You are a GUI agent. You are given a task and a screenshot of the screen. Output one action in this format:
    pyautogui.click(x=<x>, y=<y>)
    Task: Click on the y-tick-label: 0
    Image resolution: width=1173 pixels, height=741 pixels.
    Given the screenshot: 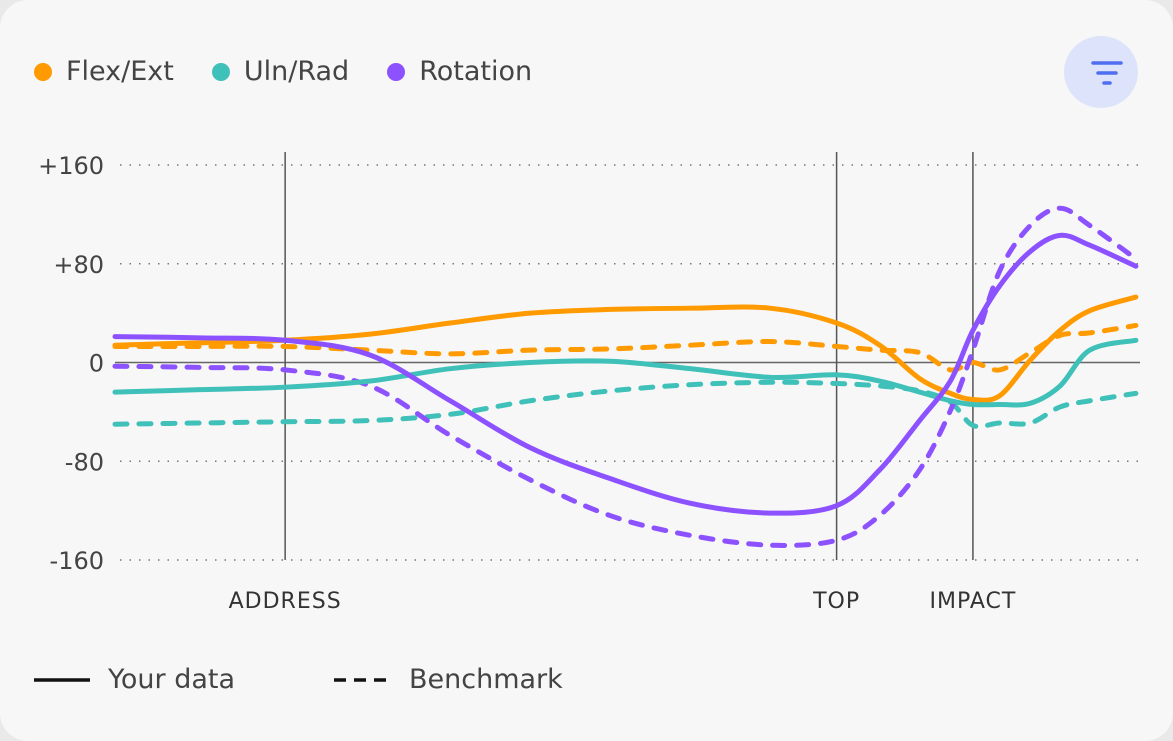 What is the action you would take?
    pyautogui.click(x=96, y=364)
    